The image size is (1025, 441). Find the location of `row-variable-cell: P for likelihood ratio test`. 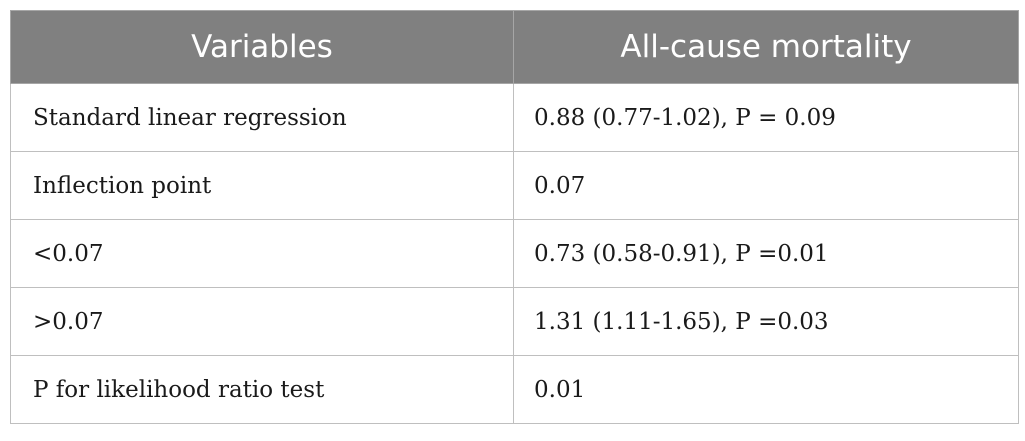

row-variable-cell: P for likelihood ratio test is located at coordinates (262, 389).